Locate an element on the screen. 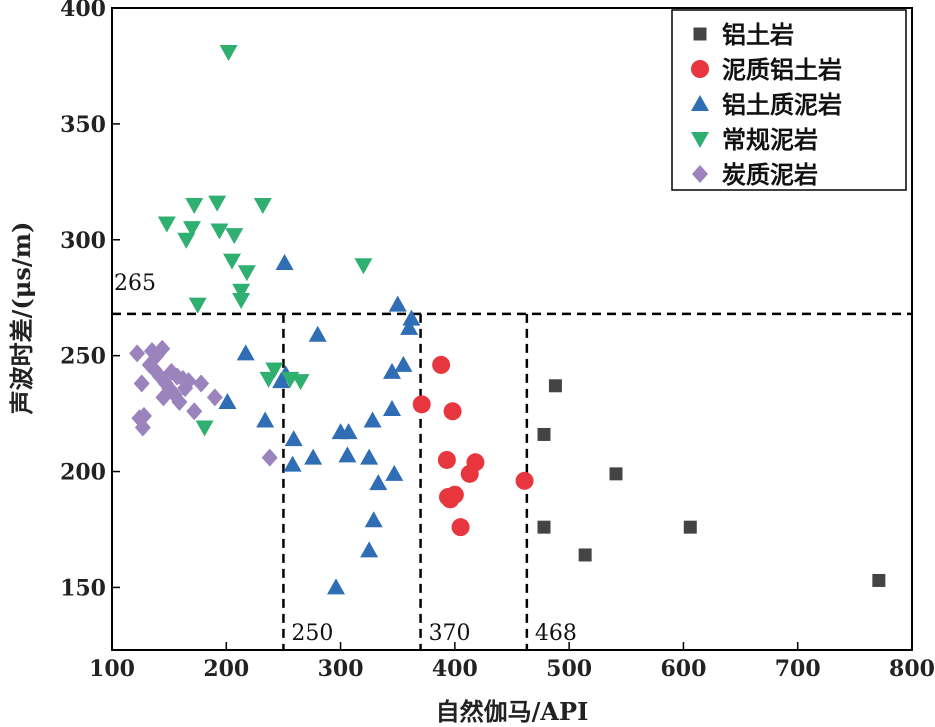  y-tick-label: 250 is located at coordinates (83, 357).